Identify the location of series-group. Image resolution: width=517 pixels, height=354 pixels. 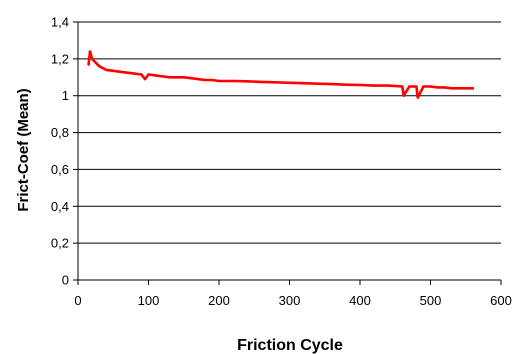
(281, 74).